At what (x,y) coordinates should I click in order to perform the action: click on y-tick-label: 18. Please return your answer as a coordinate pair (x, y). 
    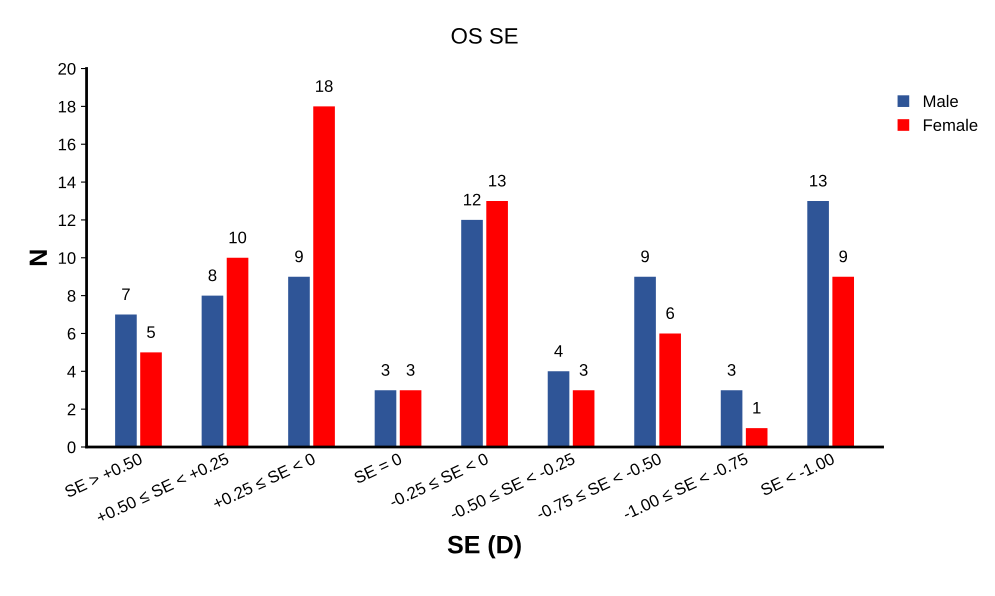
    Looking at the image, I should click on (67, 106).